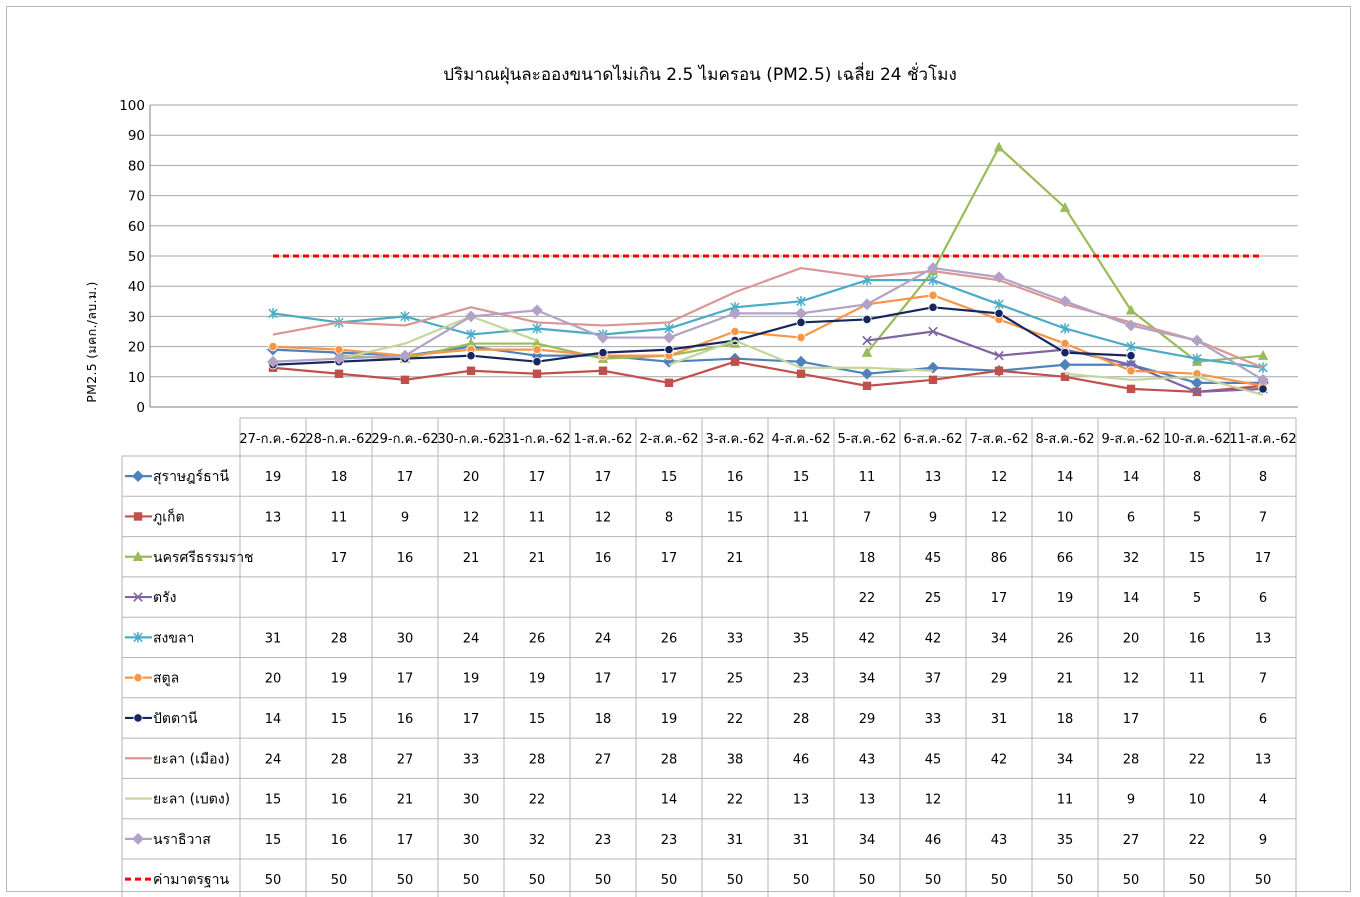 Image resolution: width=1360 pixels, height=897 pixels. Describe the element at coordinates (1263, 679) in the screenshot. I see `data-label: 7` at that location.